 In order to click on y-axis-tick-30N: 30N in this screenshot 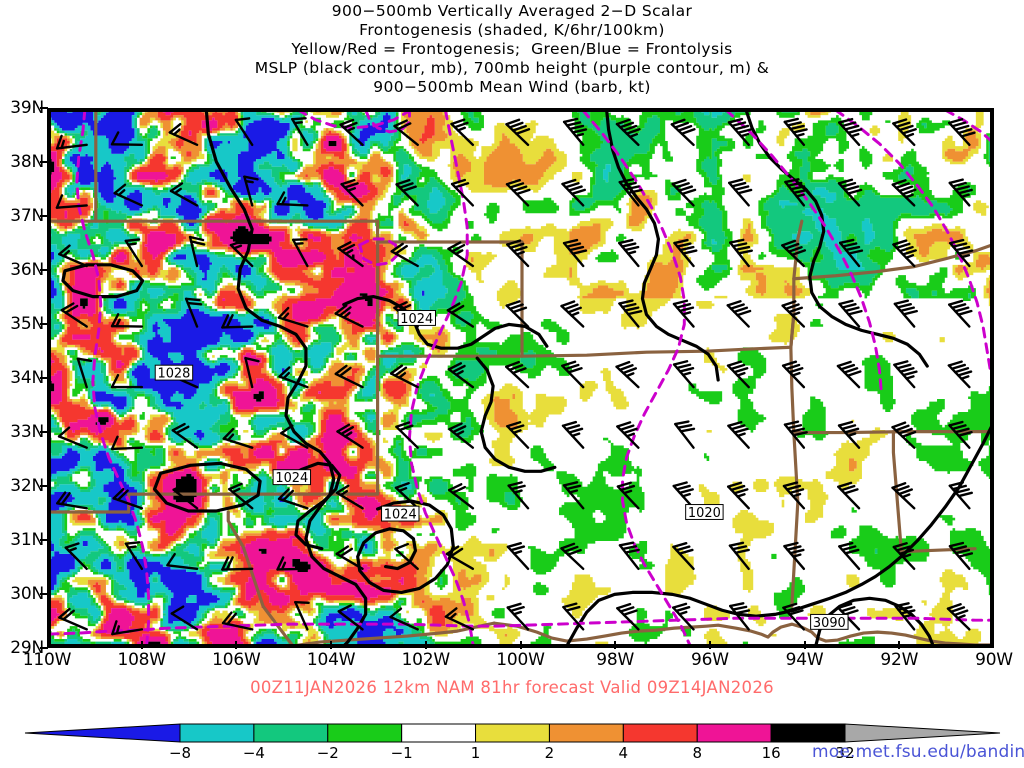, I will do `click(27, 594)`.